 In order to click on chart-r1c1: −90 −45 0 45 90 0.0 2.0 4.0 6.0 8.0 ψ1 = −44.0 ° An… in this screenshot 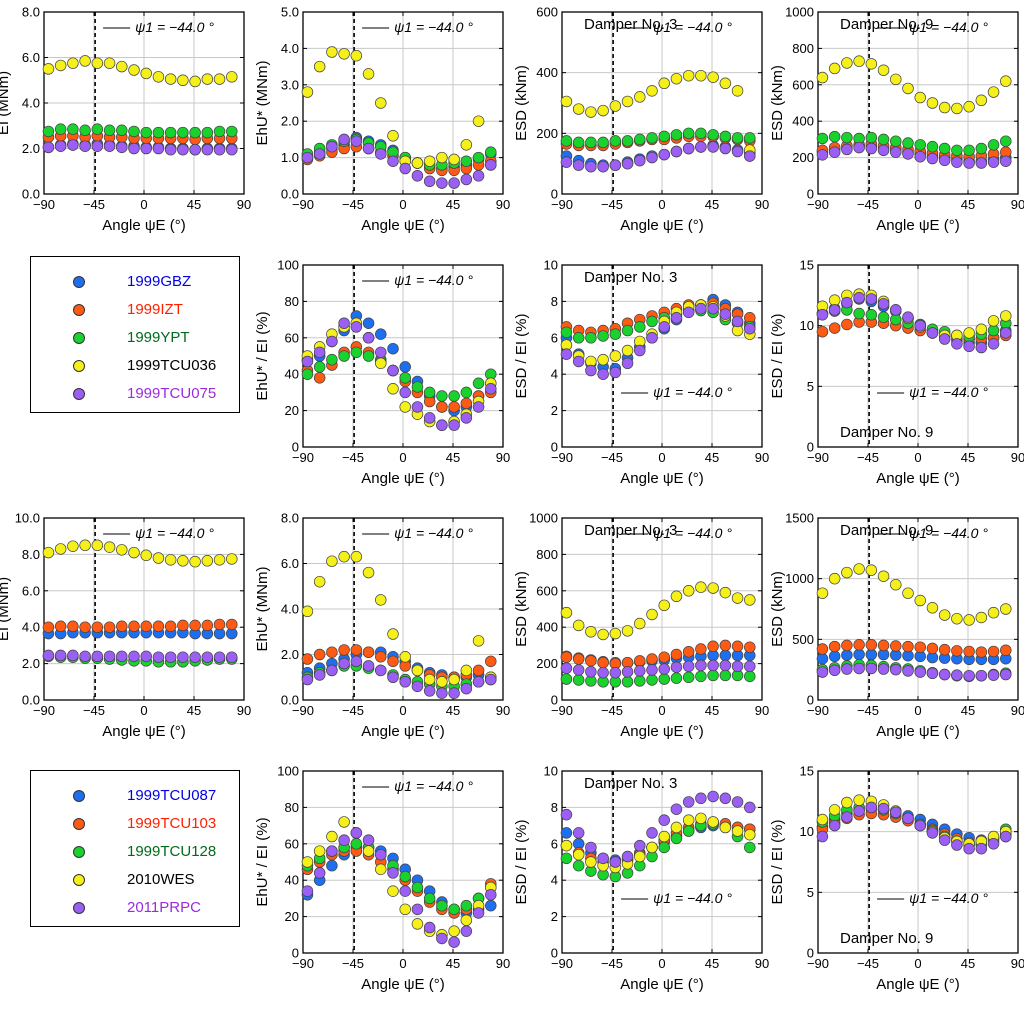, I will do `click(125, 120)`.